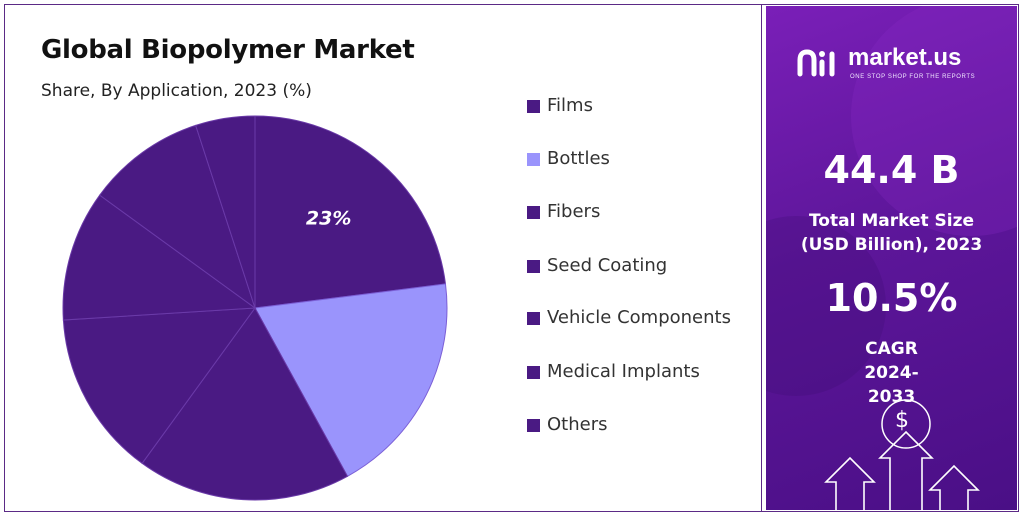  What do you see at coordinates (607, 265) in the screenshot?
I see `legend-label: Seed Coating` at bounding box center [607, 265].